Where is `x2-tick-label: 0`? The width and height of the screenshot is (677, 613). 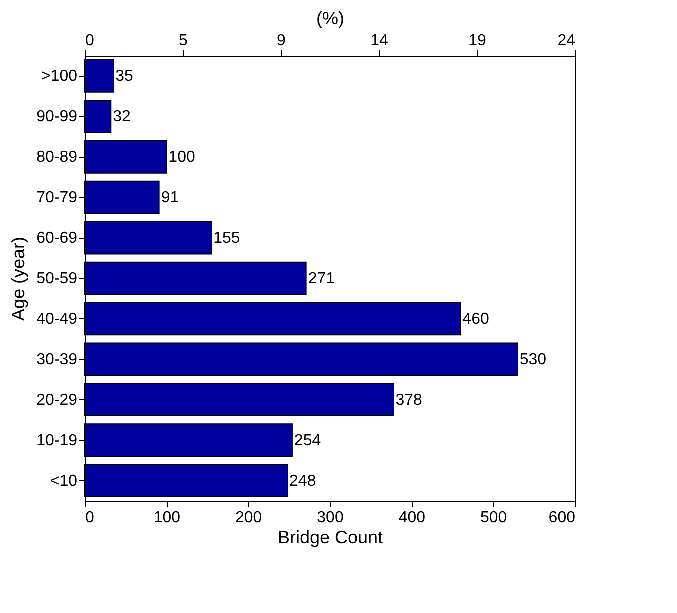
x2-tick-label: 0 is located at coordinates (90, 41).